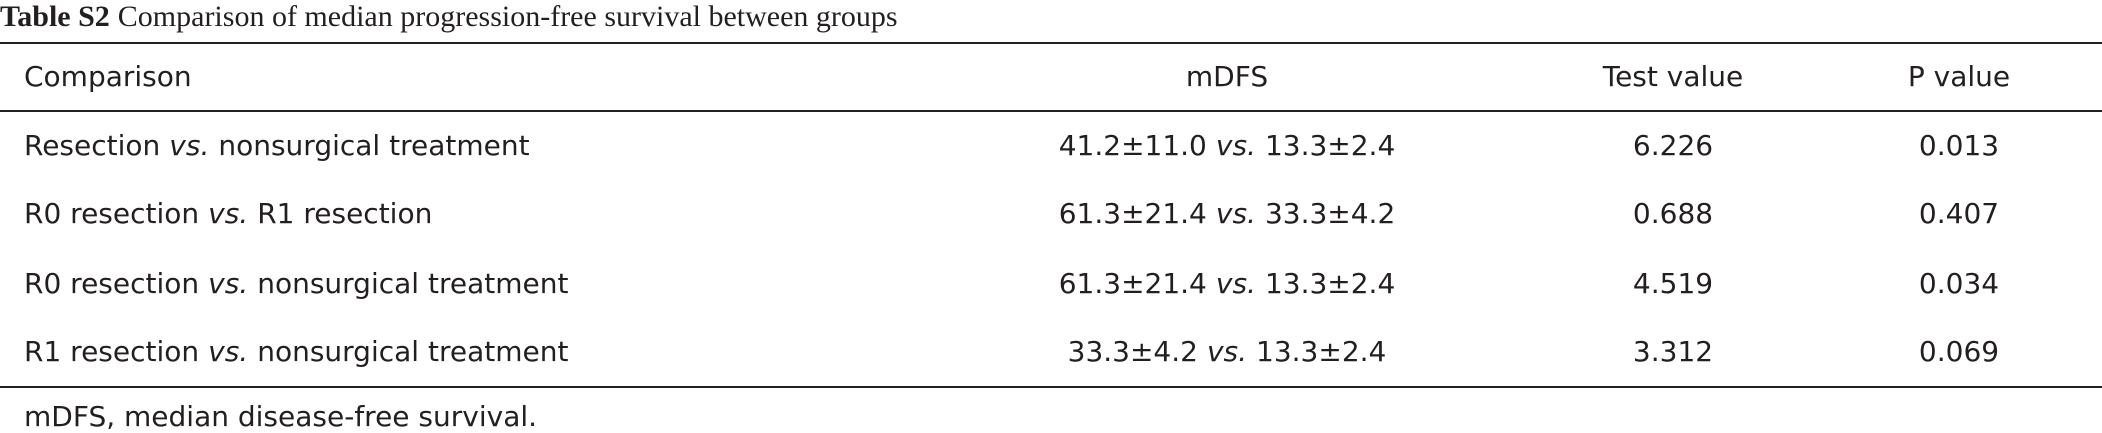 The image size is (2102, 433). What do you see at coordinates (1051, 111) in the screenshot?
I see `header-rule` at bounding box center [1051, 111].